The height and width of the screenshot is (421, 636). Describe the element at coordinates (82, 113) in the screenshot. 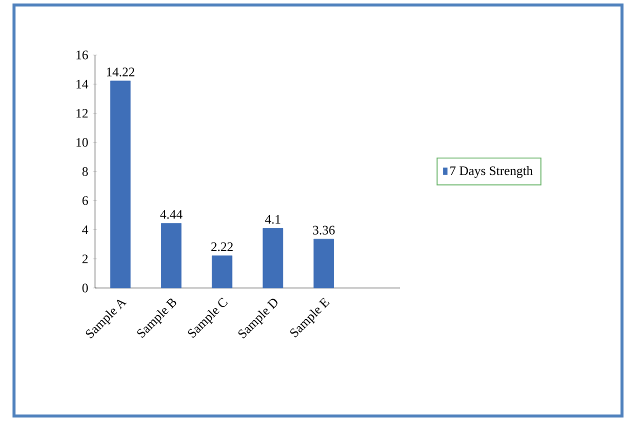

I see `y-tick-label: 12` at that location.